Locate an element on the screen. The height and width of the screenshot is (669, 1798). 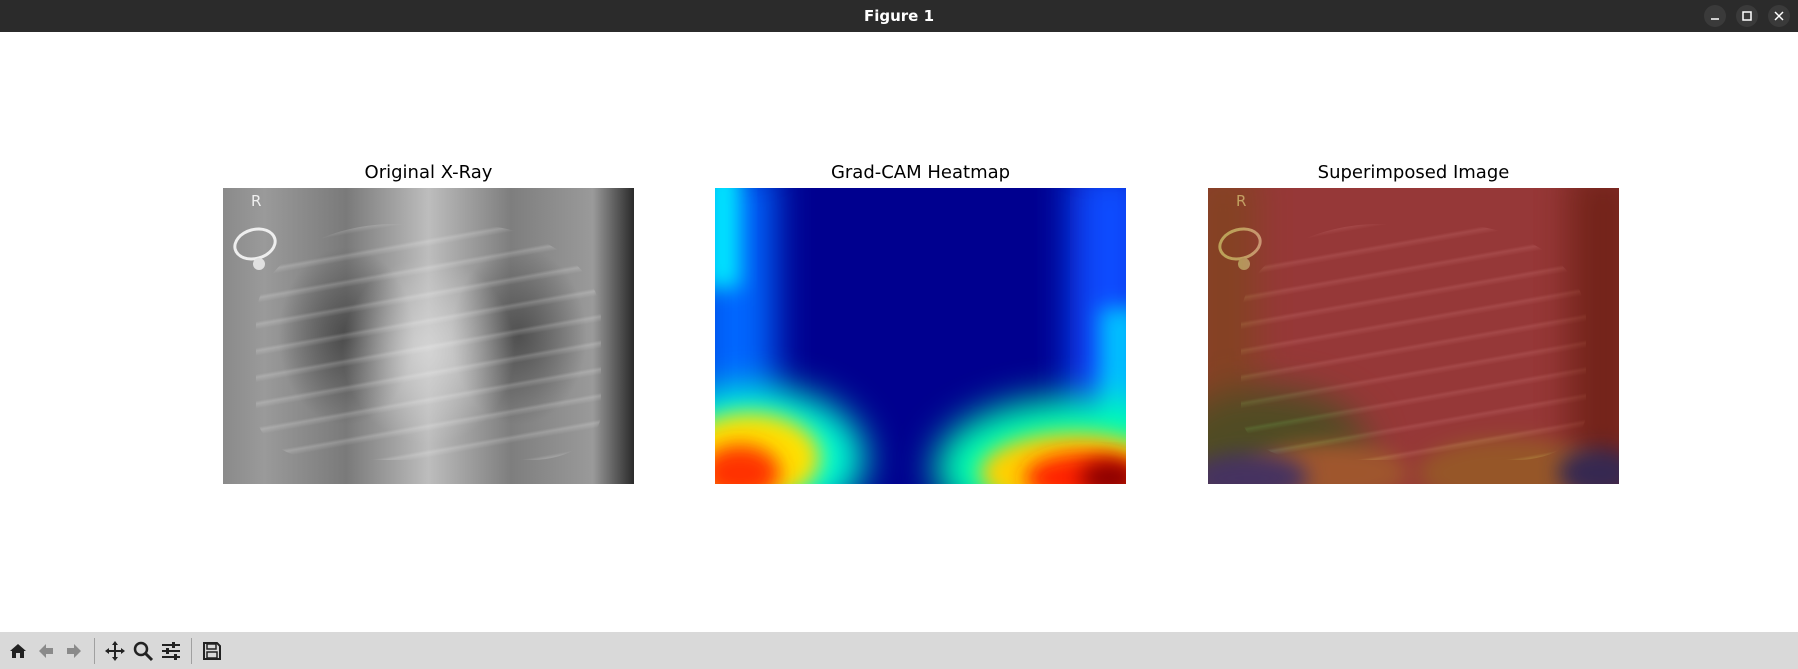
gradcam-heatmap-image is located at coordinates (920, 336).